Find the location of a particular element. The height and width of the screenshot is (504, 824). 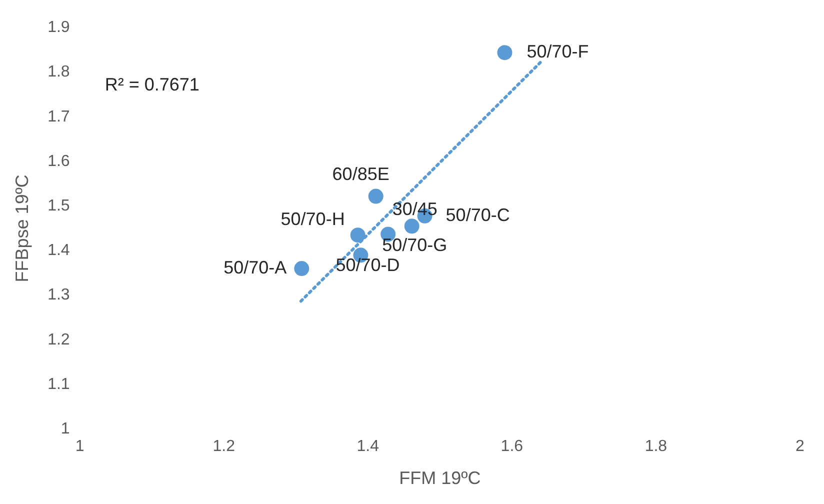

y-tick-label: 1.3 is located at coordinates (59, 295).